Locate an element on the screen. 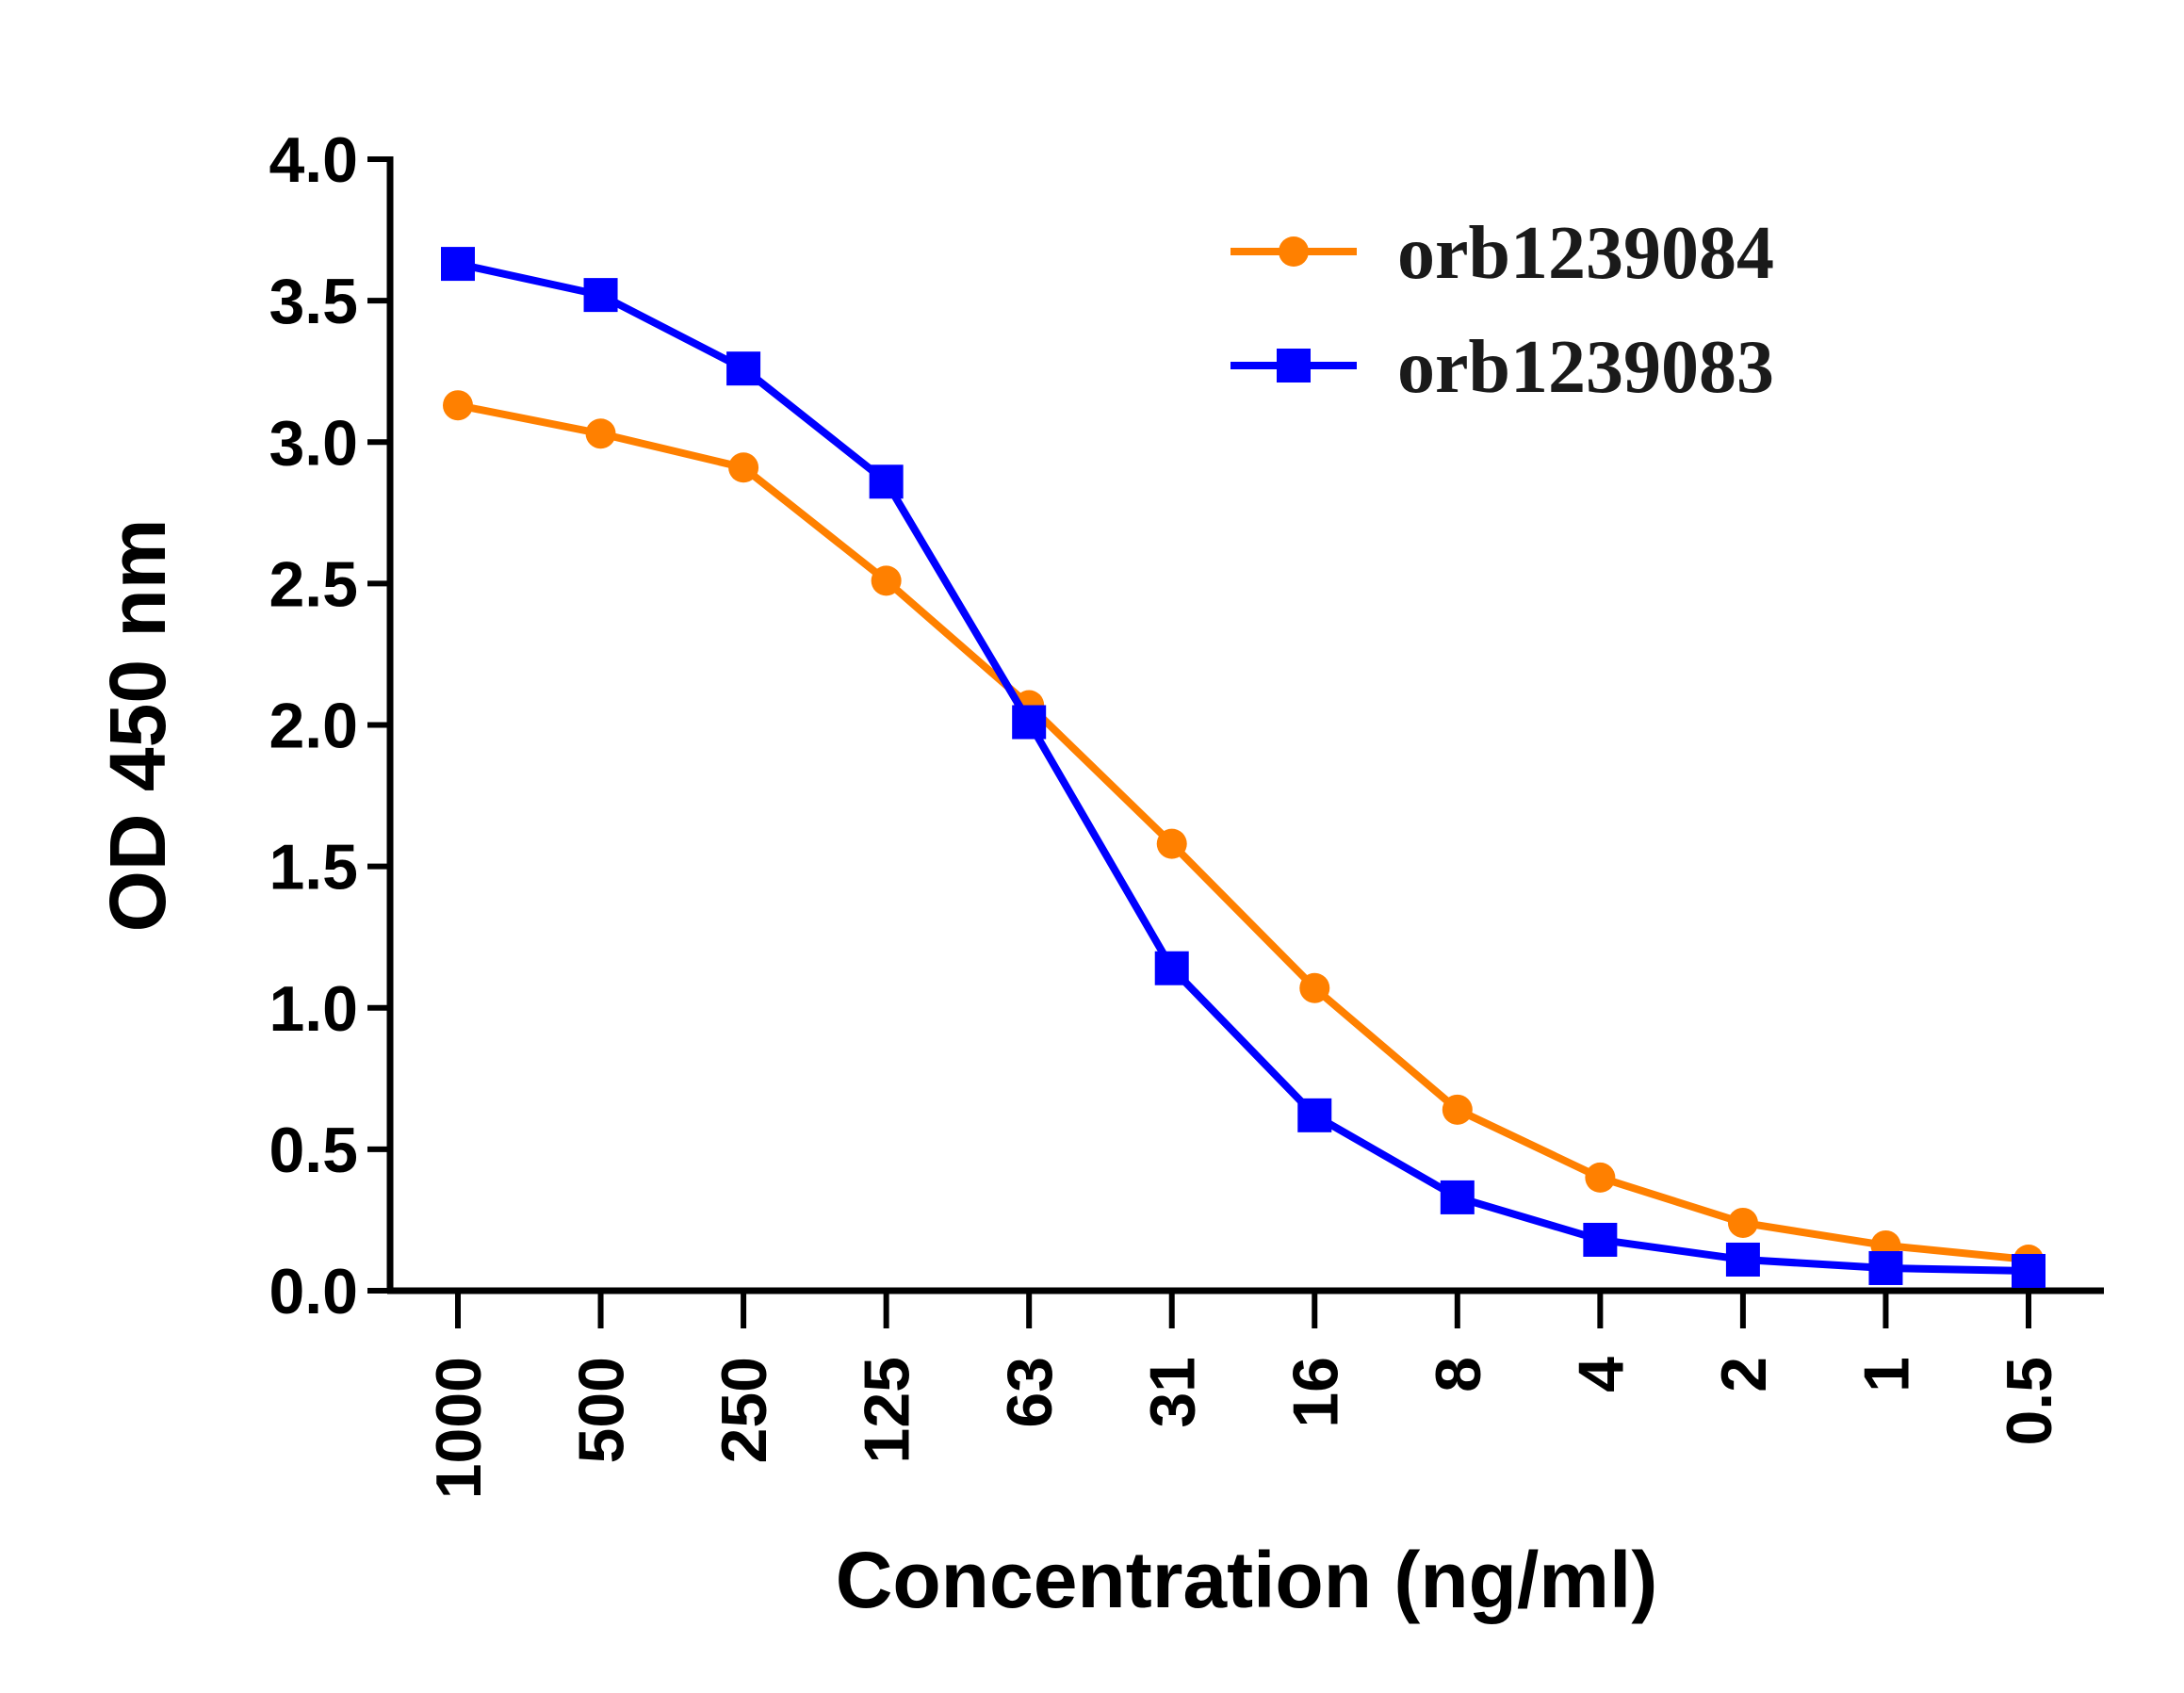 This screenshot has width=2184, height=1693. x-tick-label: 1 is located at coordinates (1886, 1374).